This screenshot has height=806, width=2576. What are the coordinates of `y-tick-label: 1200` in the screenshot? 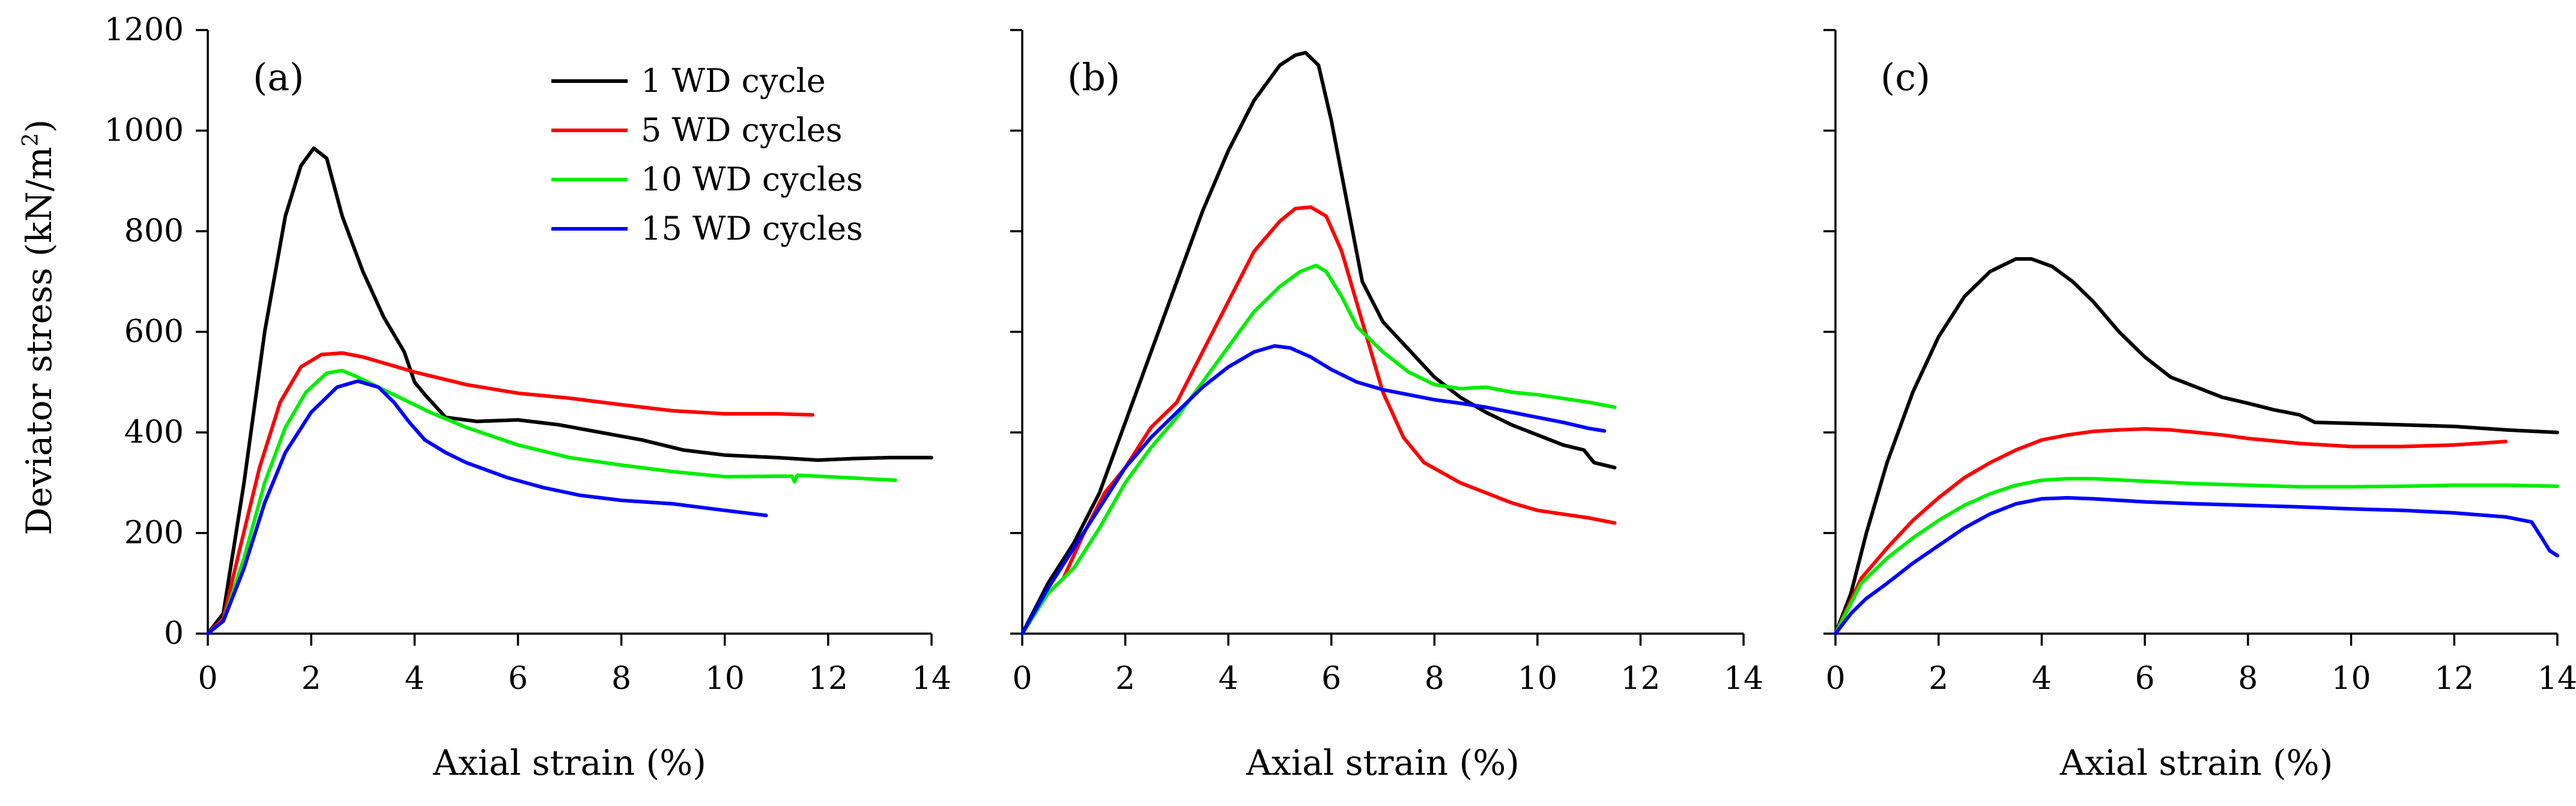 It's located at (144, 30).